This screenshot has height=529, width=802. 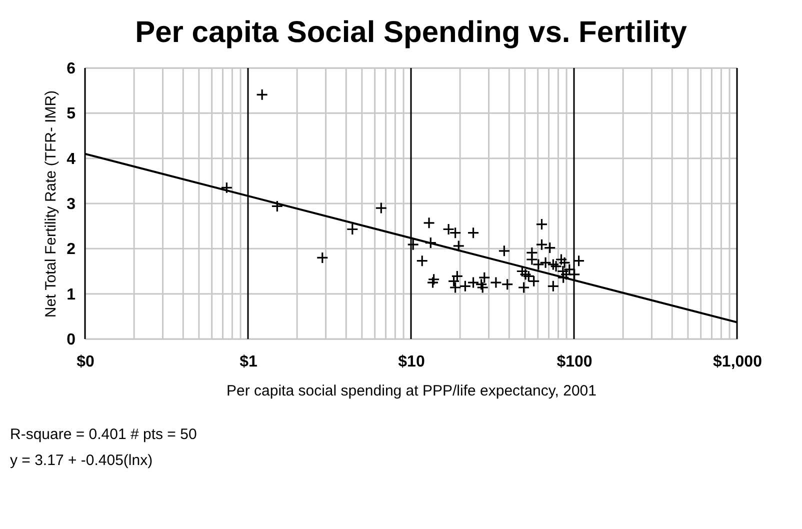 What do you see at coordinates (71, 249) in the screenshot?
I see `y-tick-label: 2` at bounding box center [71, 249].